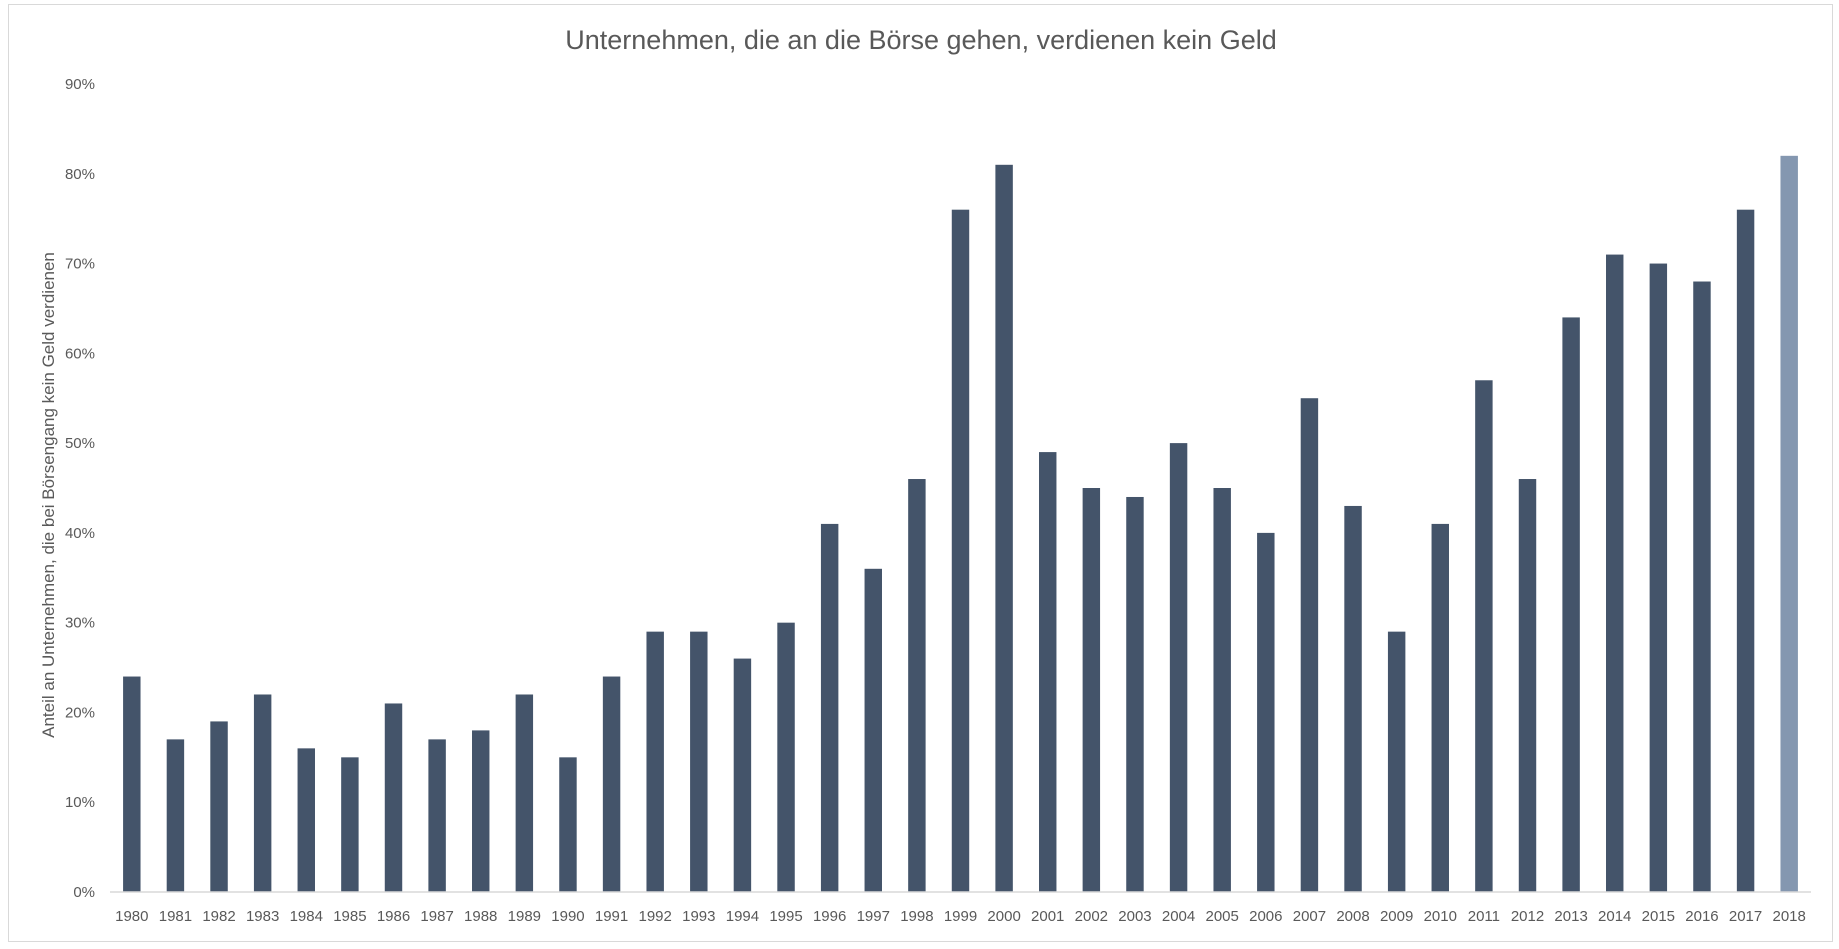 This screenshot has height=949, width=1839. I want to click on y-axis-ticks: 0% 10% 20% 30% 40% 50% 60% 70% 80% 90%, so click(80, 488).